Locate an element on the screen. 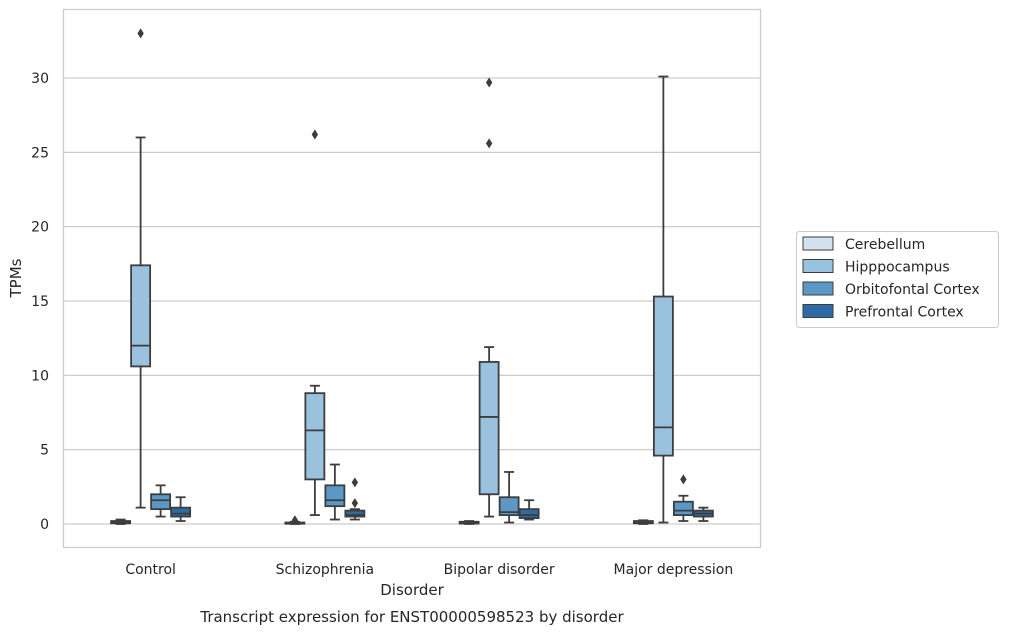 The height and width of the screenshot is (634, 1009). x-axis-label: Disorder is located at coordinates (412, 590).